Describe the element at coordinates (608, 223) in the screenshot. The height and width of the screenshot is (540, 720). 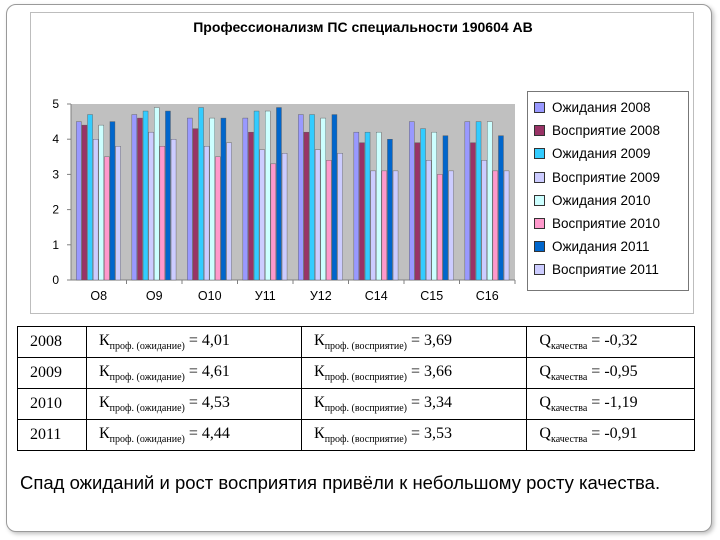
I see `legend-entry: Восприятие 2010` at that location.